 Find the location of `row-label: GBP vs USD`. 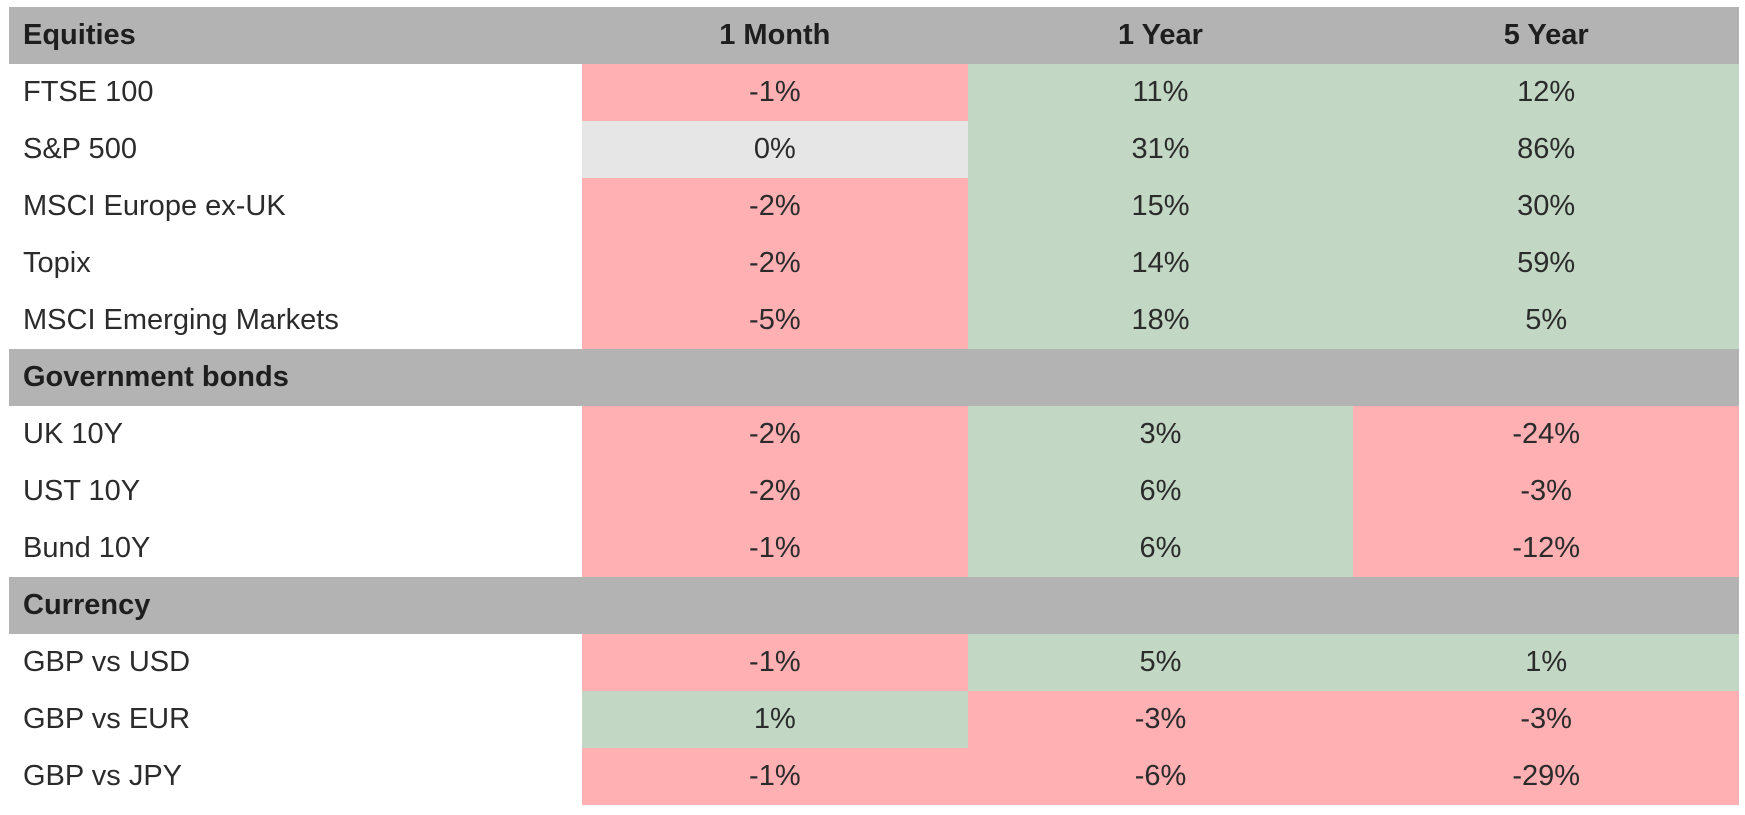

row-label: GBP vs USD is located at coordinates (107, 662).